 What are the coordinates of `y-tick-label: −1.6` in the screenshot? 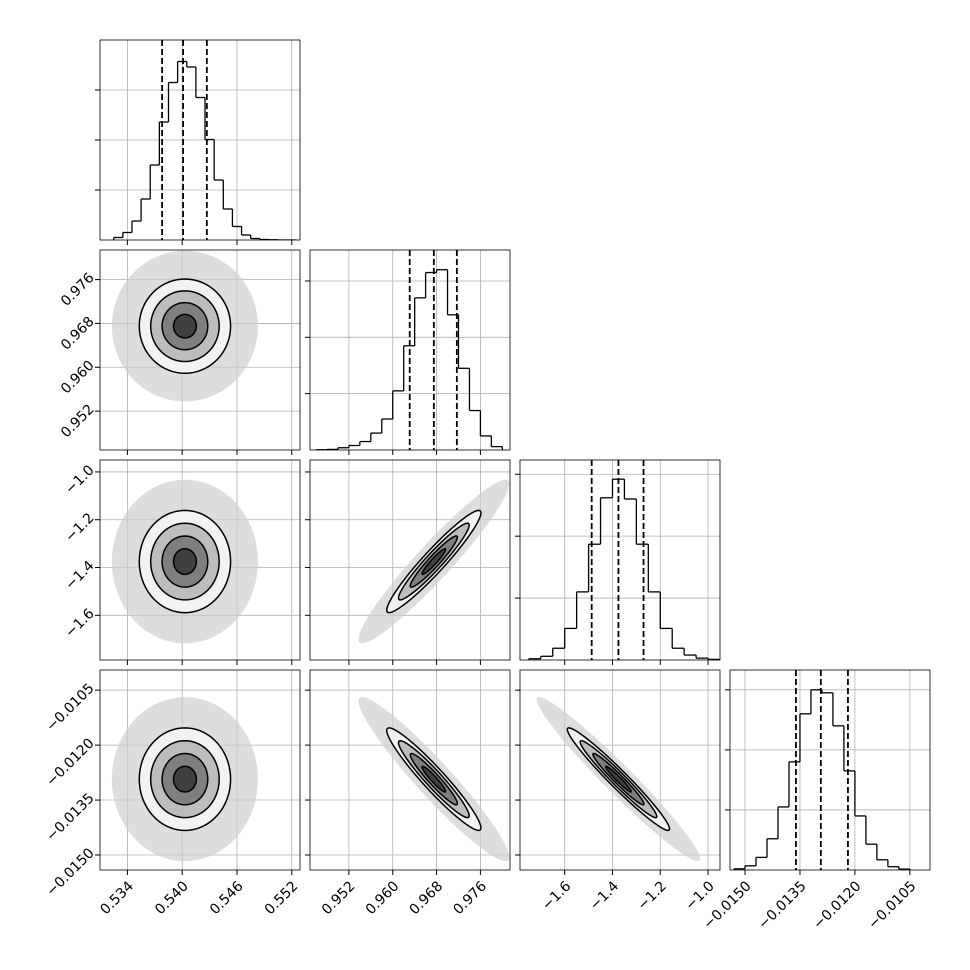 It's located at (79, 623).